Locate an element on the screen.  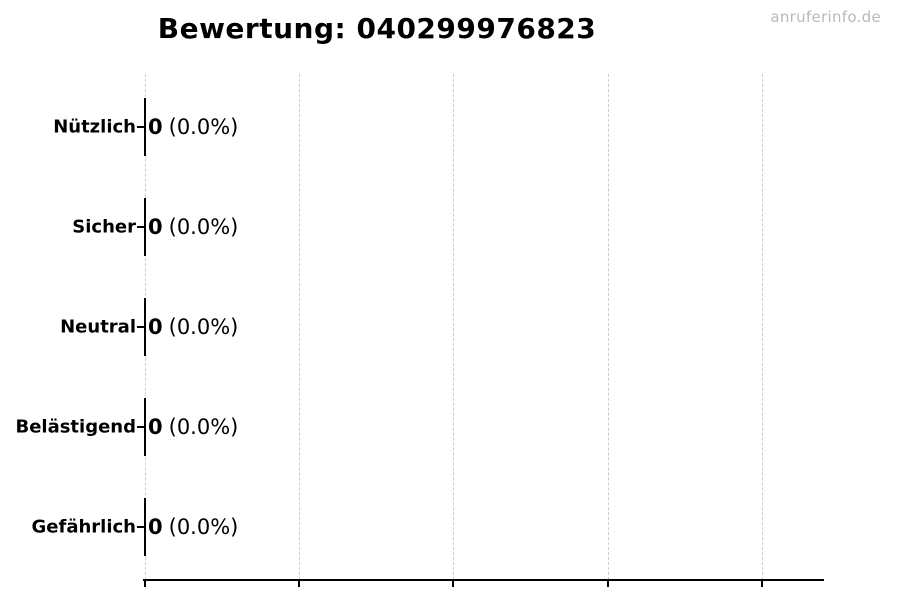
chart-title: Bewertung: 040299976823 is located at coordinates (377, 28).